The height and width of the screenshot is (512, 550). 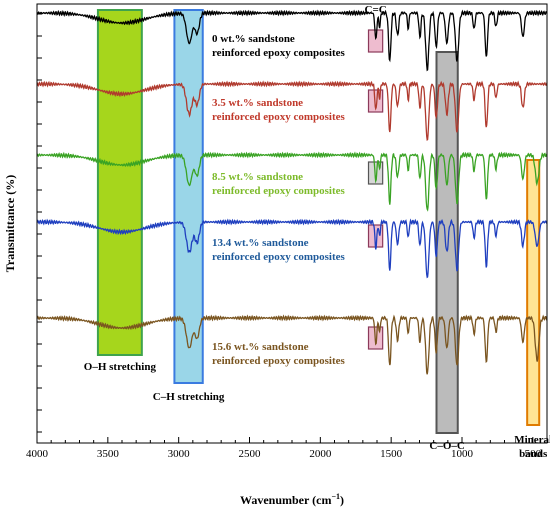 What do you see at coordinates (37, 454) in the screenshot?
I see `x-tick-label: 4000` at bounding box center [37, 454].